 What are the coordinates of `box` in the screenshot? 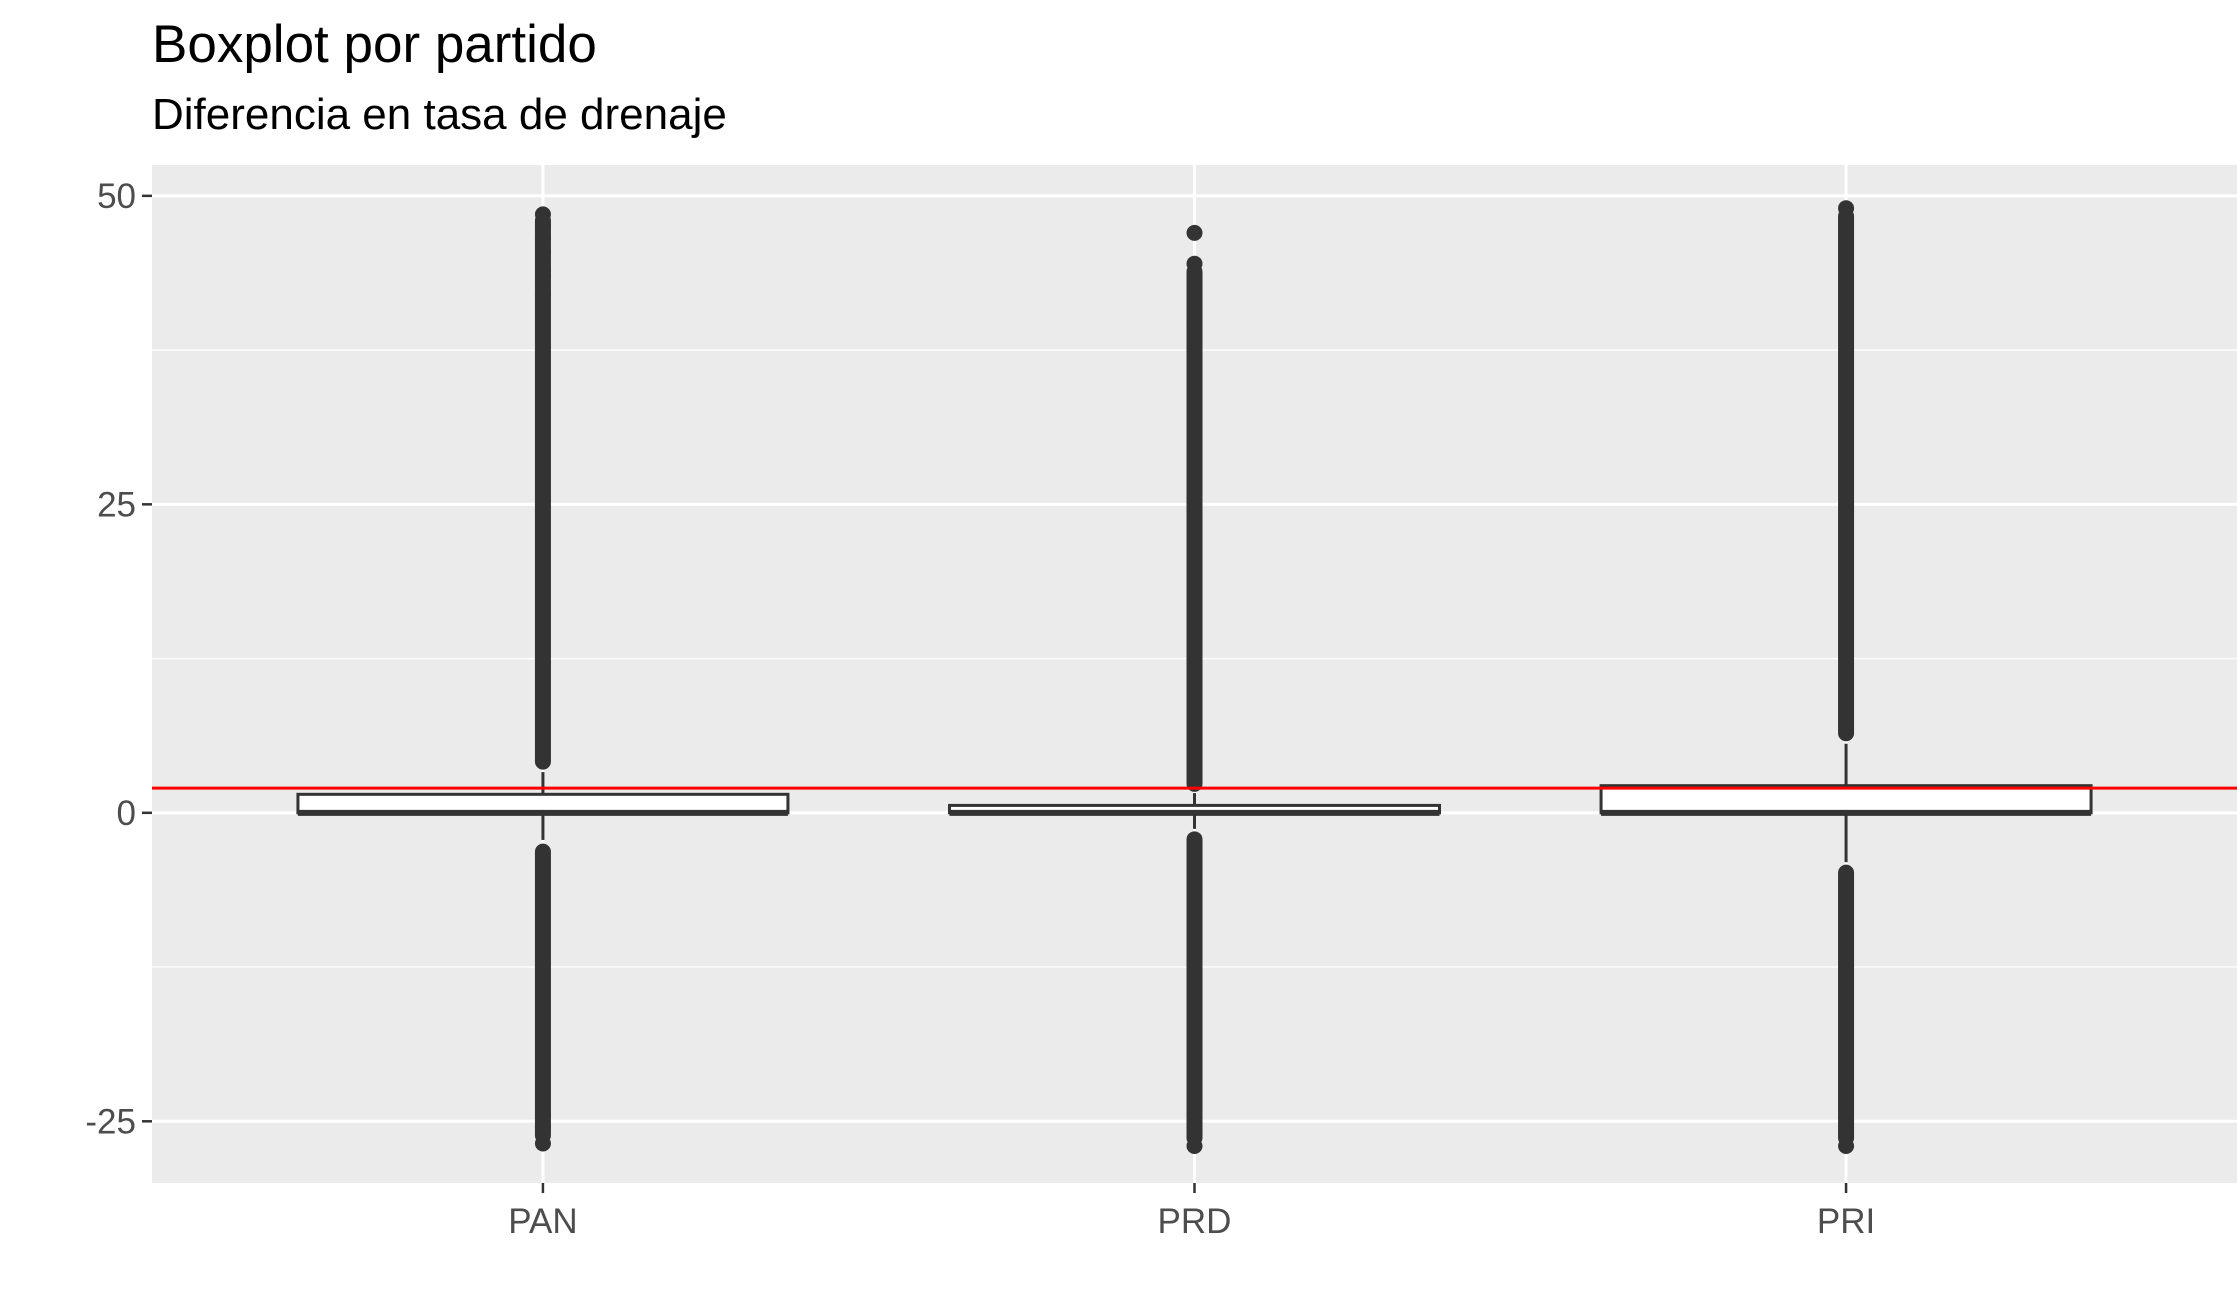 It's located at (1846, 799).